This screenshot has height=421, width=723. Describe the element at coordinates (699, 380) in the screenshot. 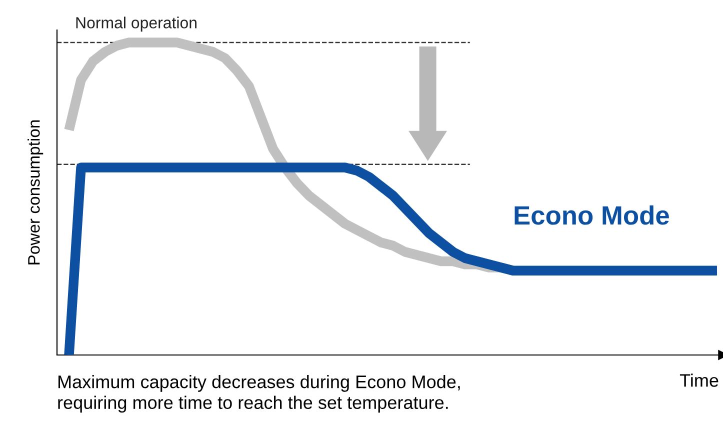

I see `x-axis-title: Time` at that location.